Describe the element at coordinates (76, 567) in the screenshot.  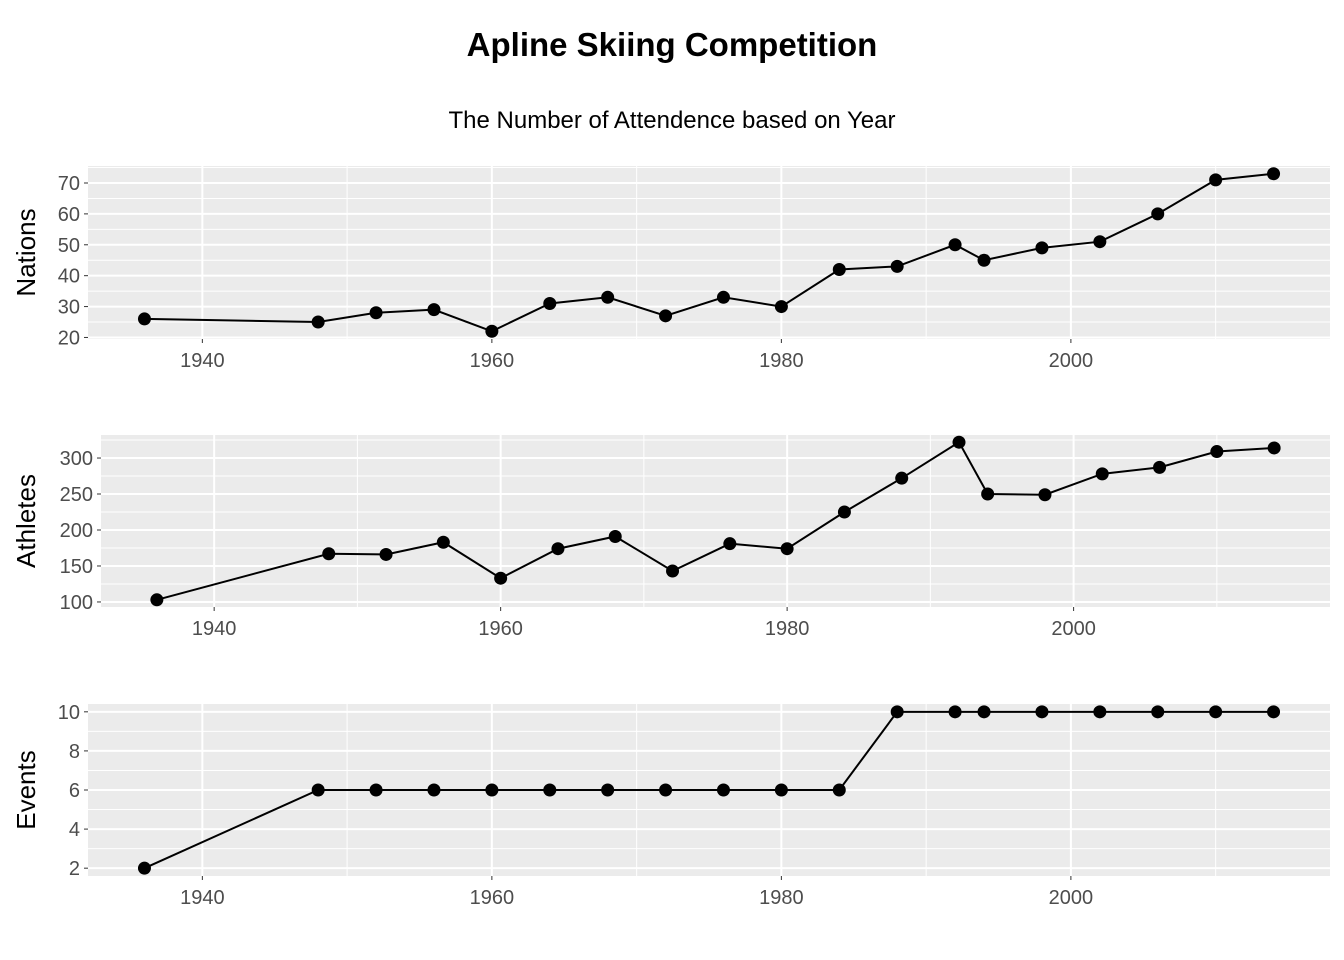
I see `y-tick-label: 150` at that location.